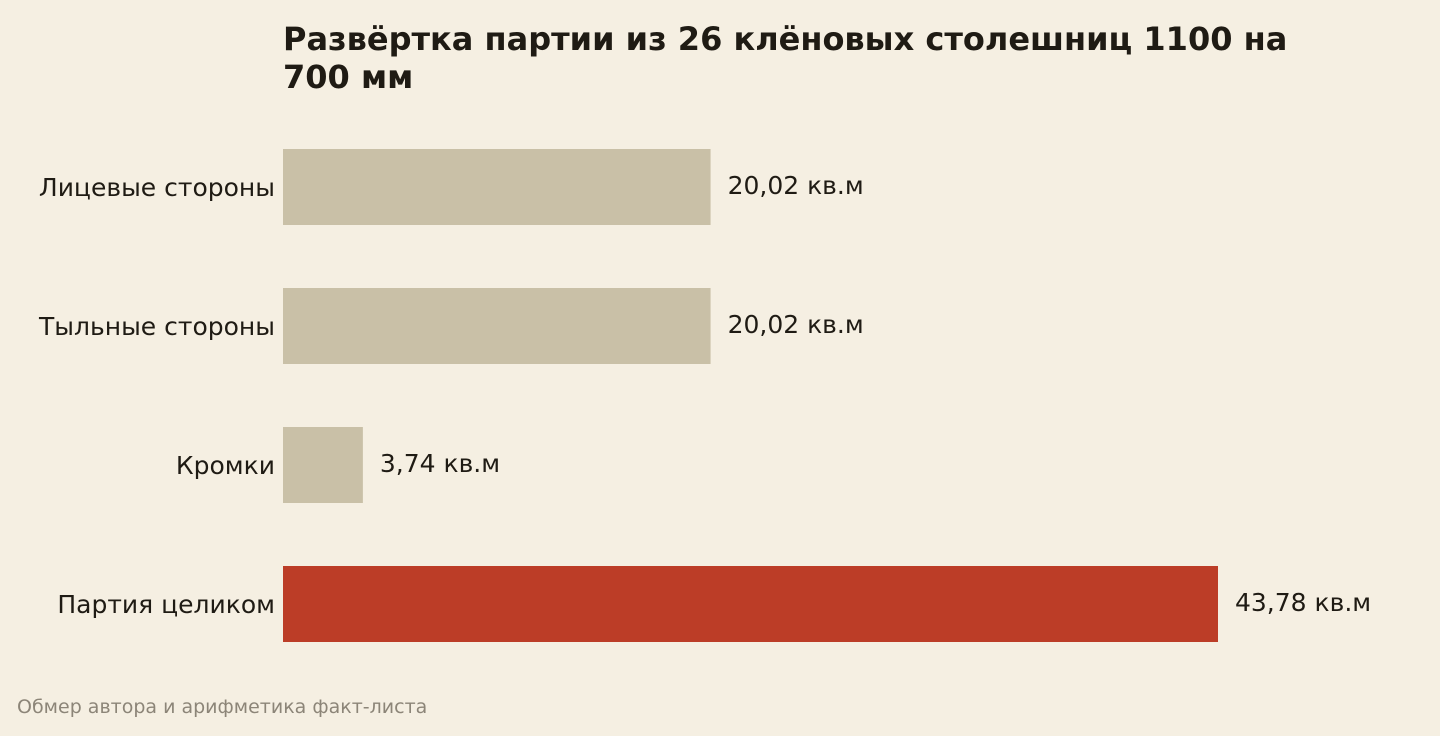  Describe the element at coordinates (796, 185) in the screenshot. I see `value-label-1: 20,02 кв.м` at that location.